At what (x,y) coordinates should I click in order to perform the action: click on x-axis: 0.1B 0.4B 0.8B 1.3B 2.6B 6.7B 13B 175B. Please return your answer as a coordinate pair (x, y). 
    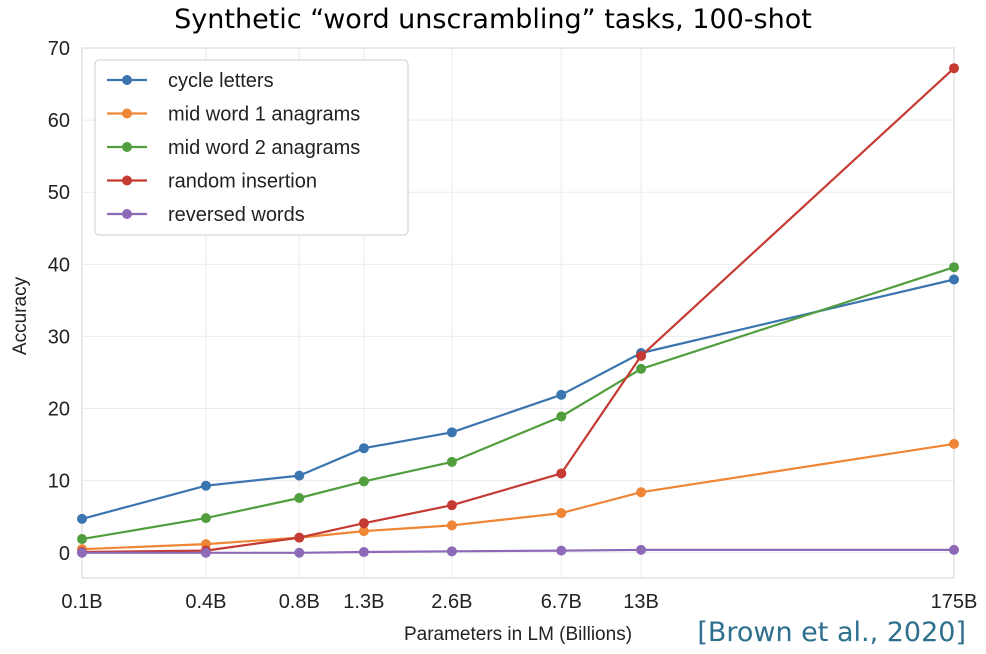
    Looking at the image, I should click on (519, 602).